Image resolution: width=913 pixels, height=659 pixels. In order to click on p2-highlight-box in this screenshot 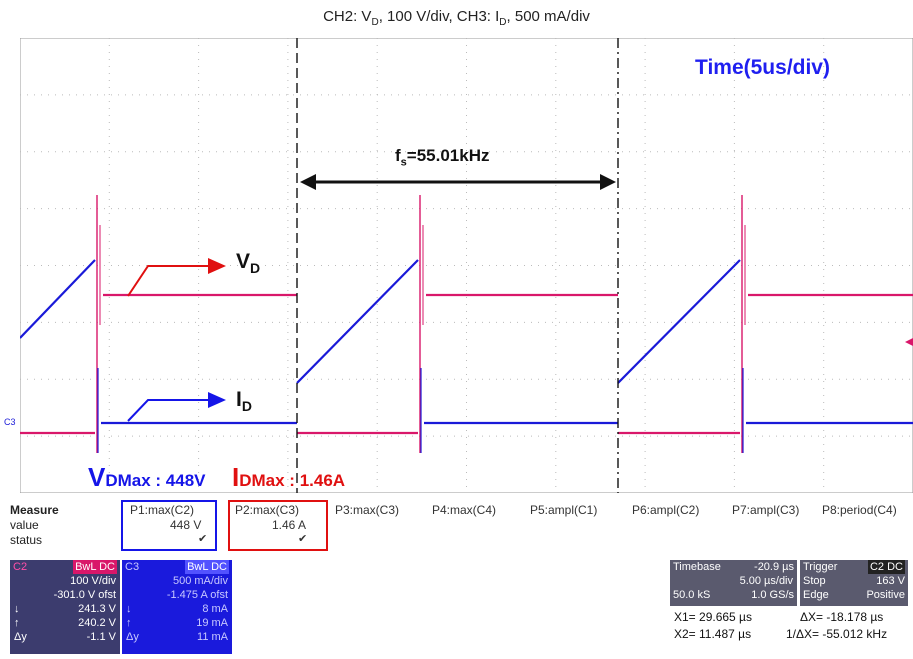, I will do `click(278, 525)`.